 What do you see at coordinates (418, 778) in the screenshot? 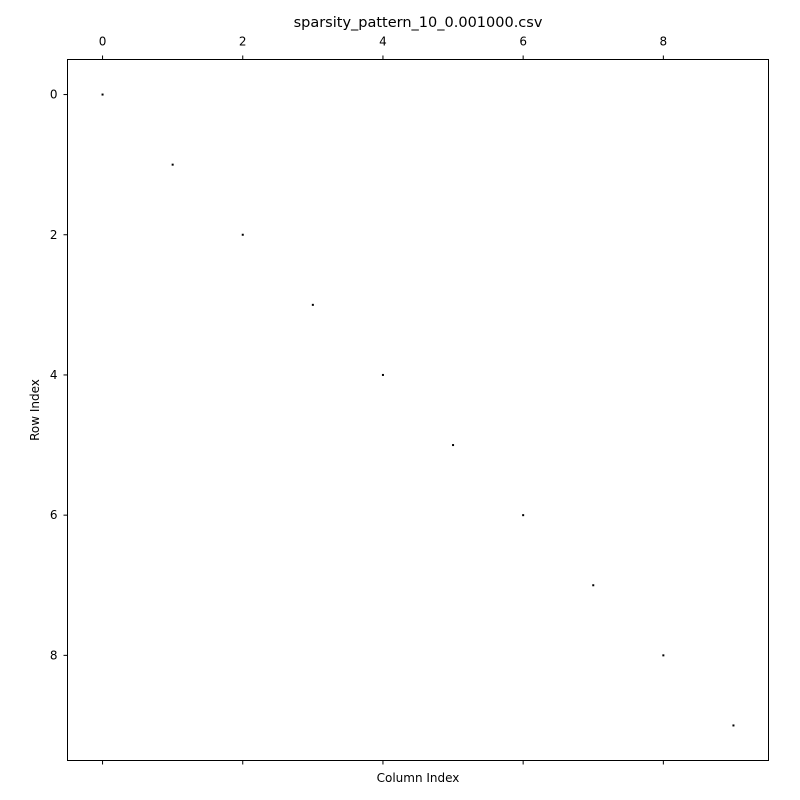
I see `x-axis-label: Column Index` at bounding box center [418, 778].